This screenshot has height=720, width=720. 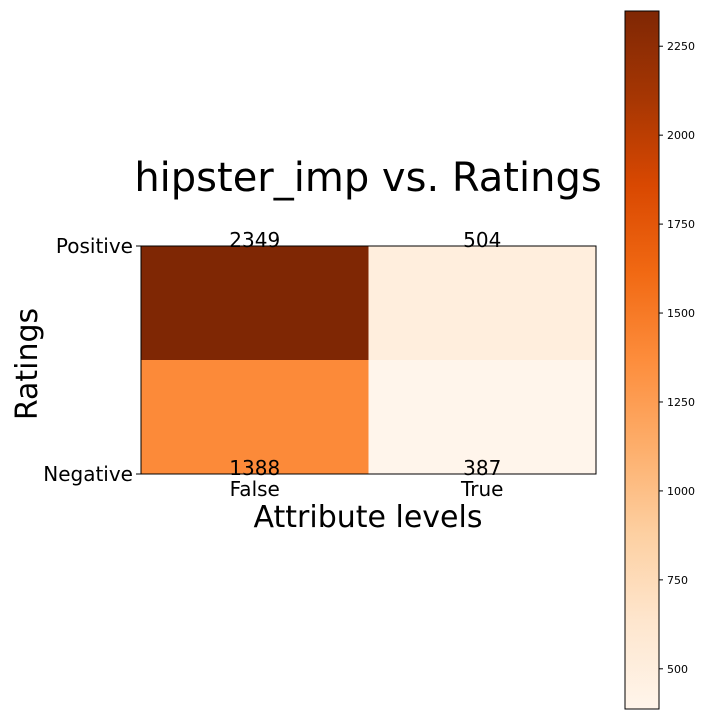 I want to click on y-axis-label: Ratings, so click(x=27, y=364).